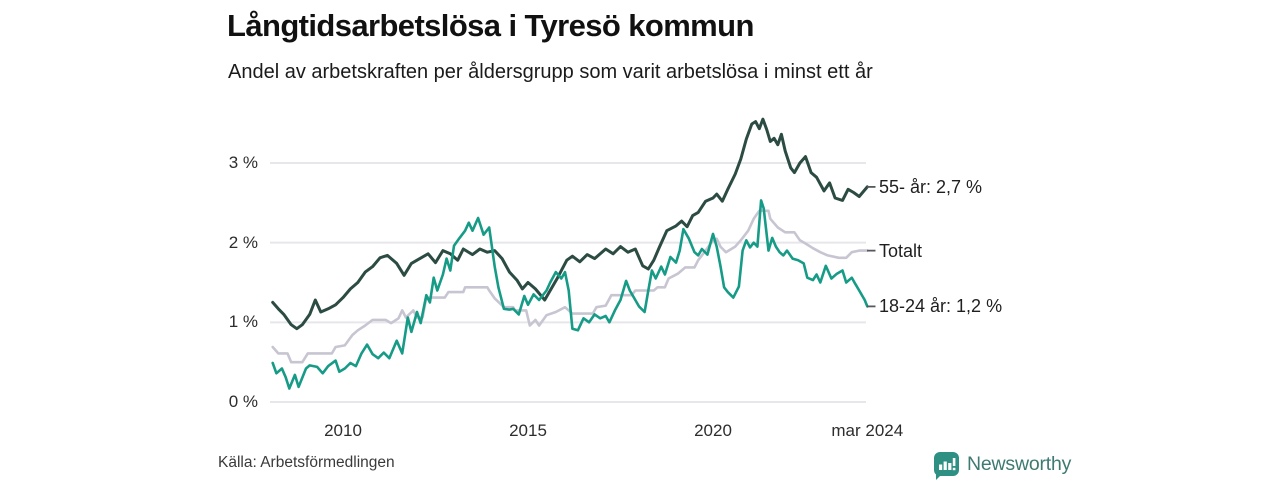  What do you see at coordinates (1019, 463) in the screenshot?
I see `newsworthy-wordmark: Newsworthy` at bounding box center [1019, 463].